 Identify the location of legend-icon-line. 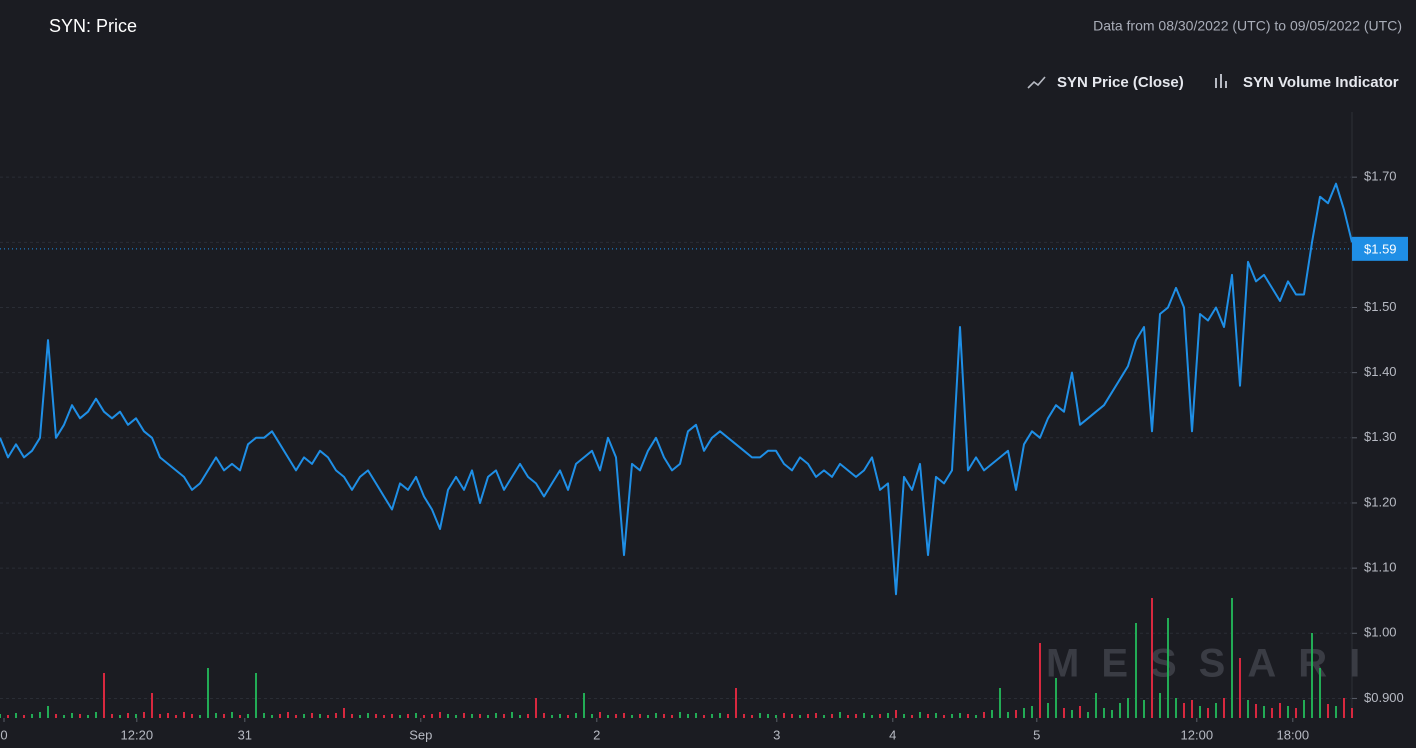
(1036, 82).